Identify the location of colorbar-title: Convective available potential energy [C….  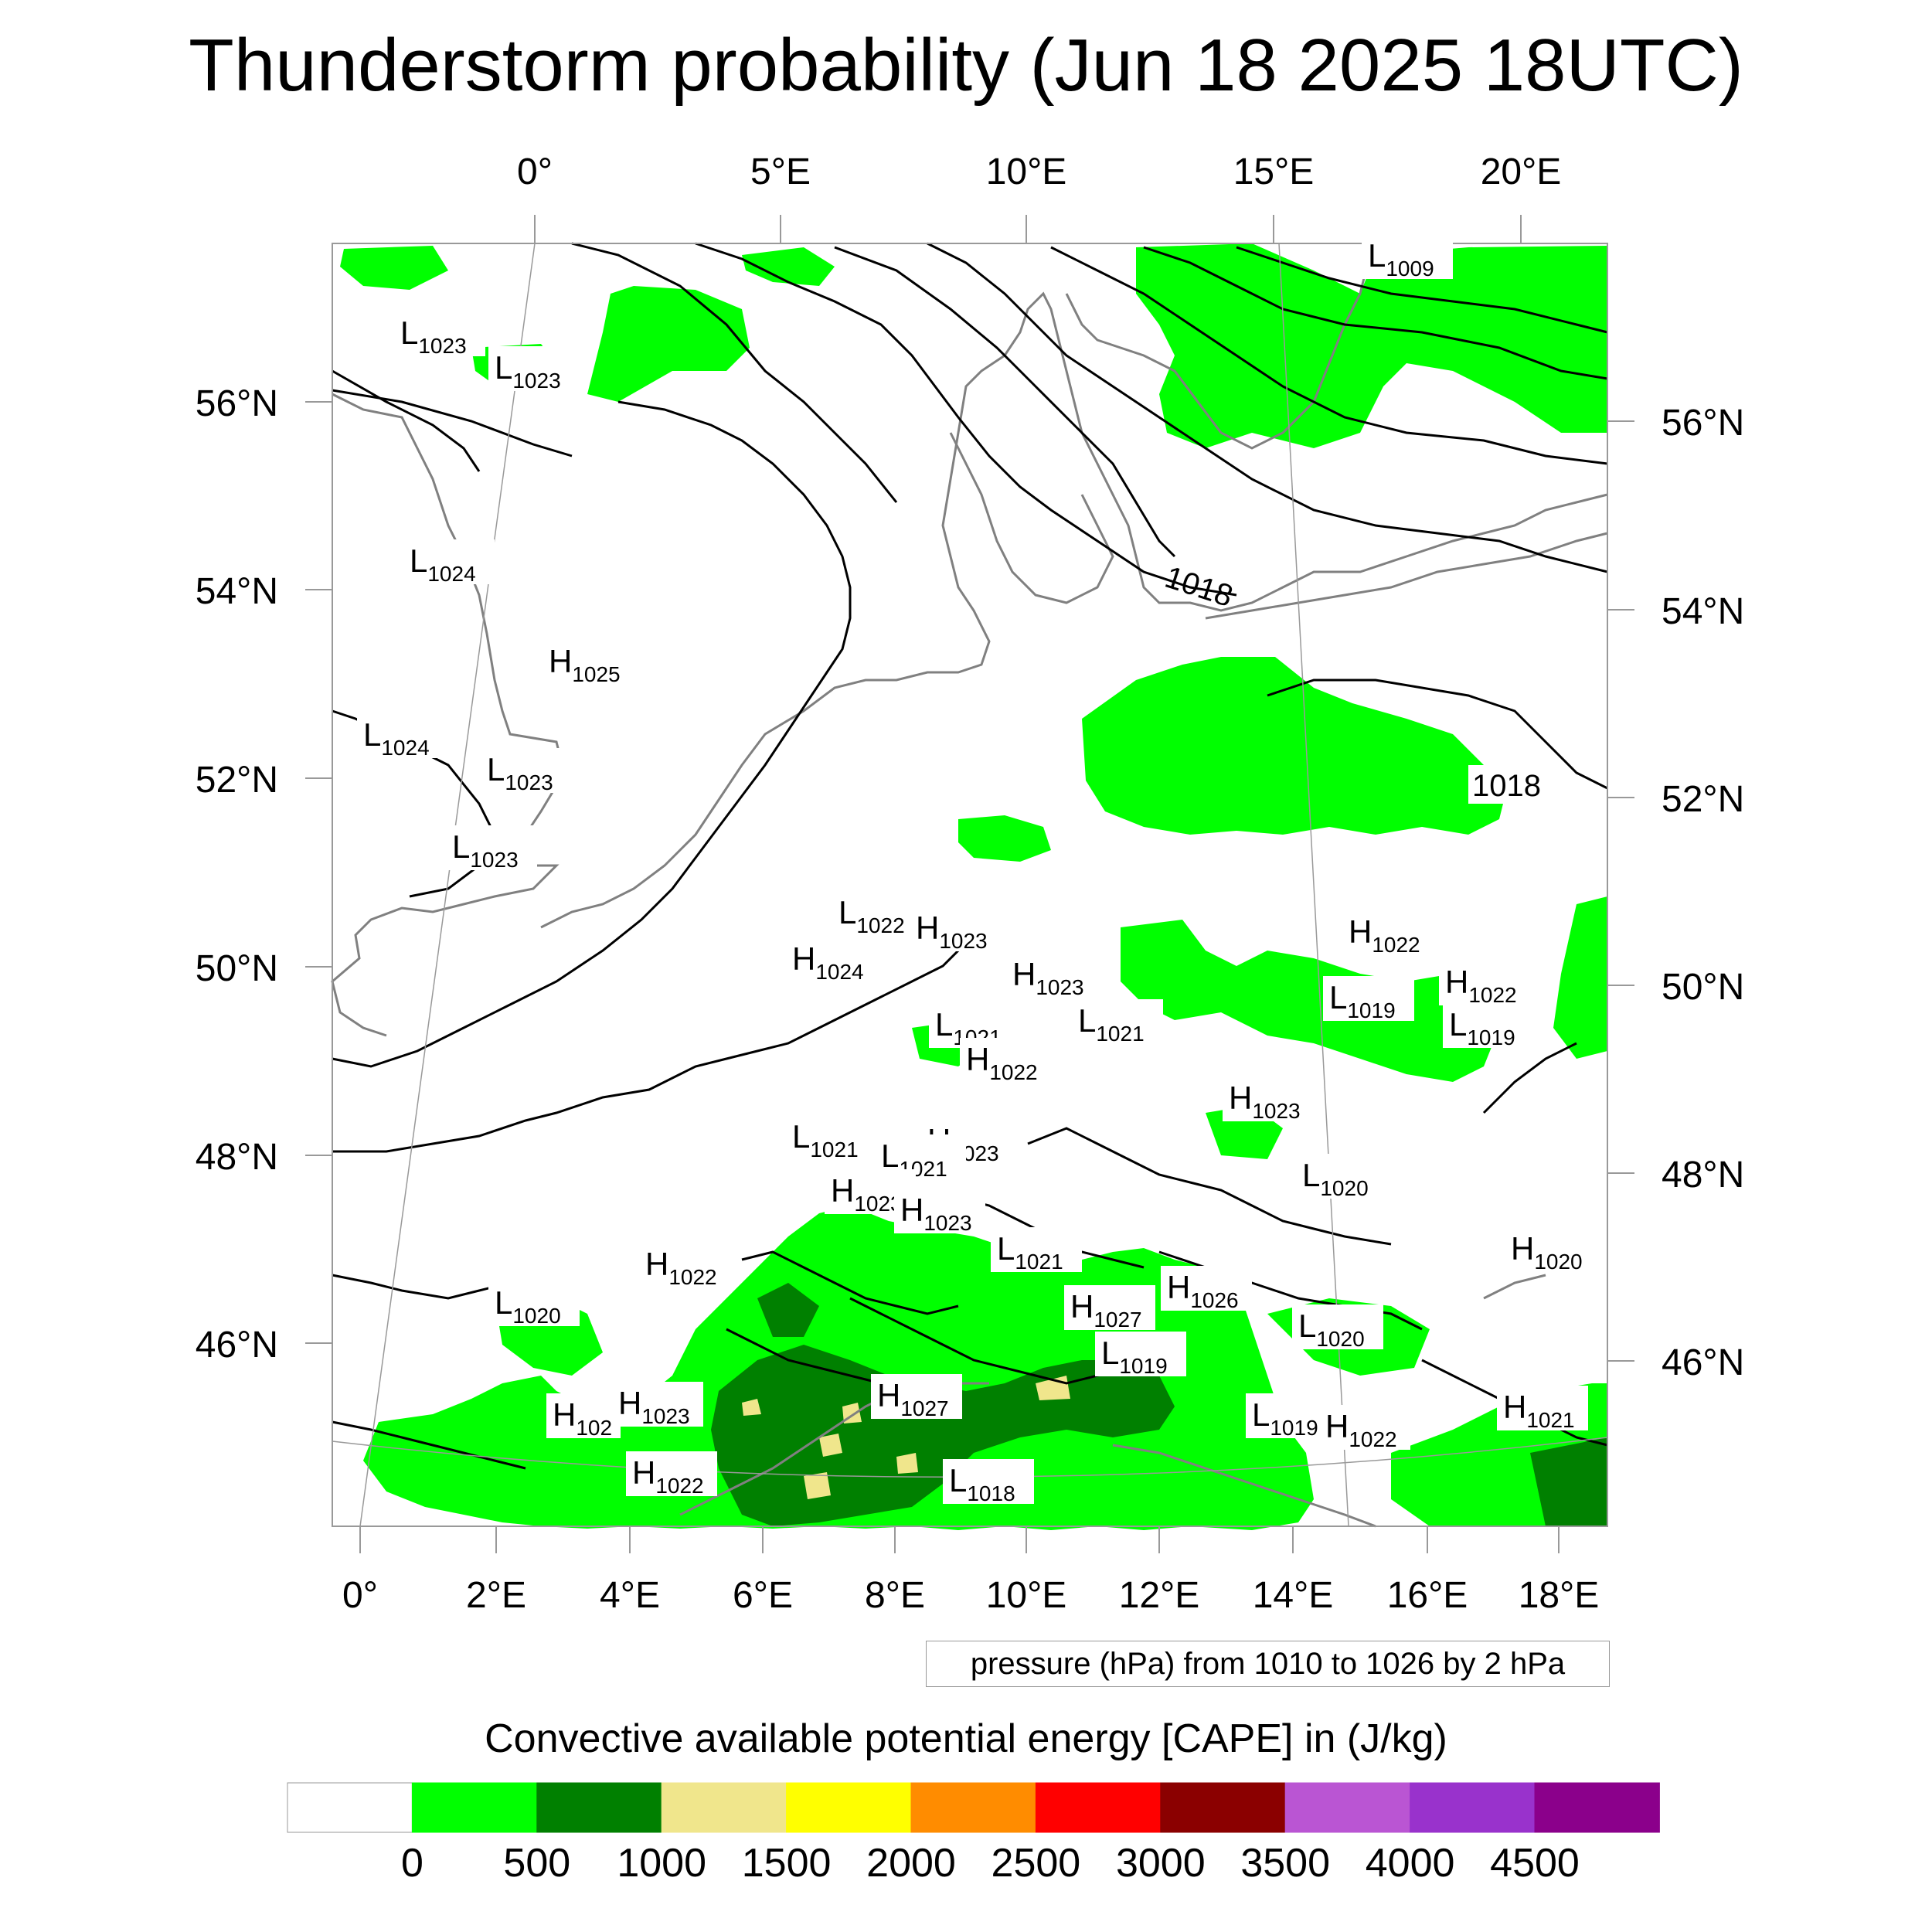
(966, 1739).